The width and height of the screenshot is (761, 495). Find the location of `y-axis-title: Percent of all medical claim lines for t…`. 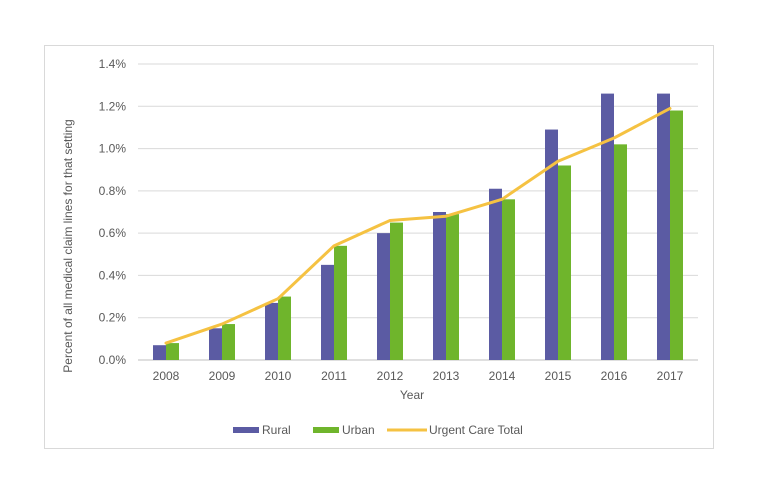

y-axis-title: Percent of all medical claim lines for t… is located at coordinates (68, 245).